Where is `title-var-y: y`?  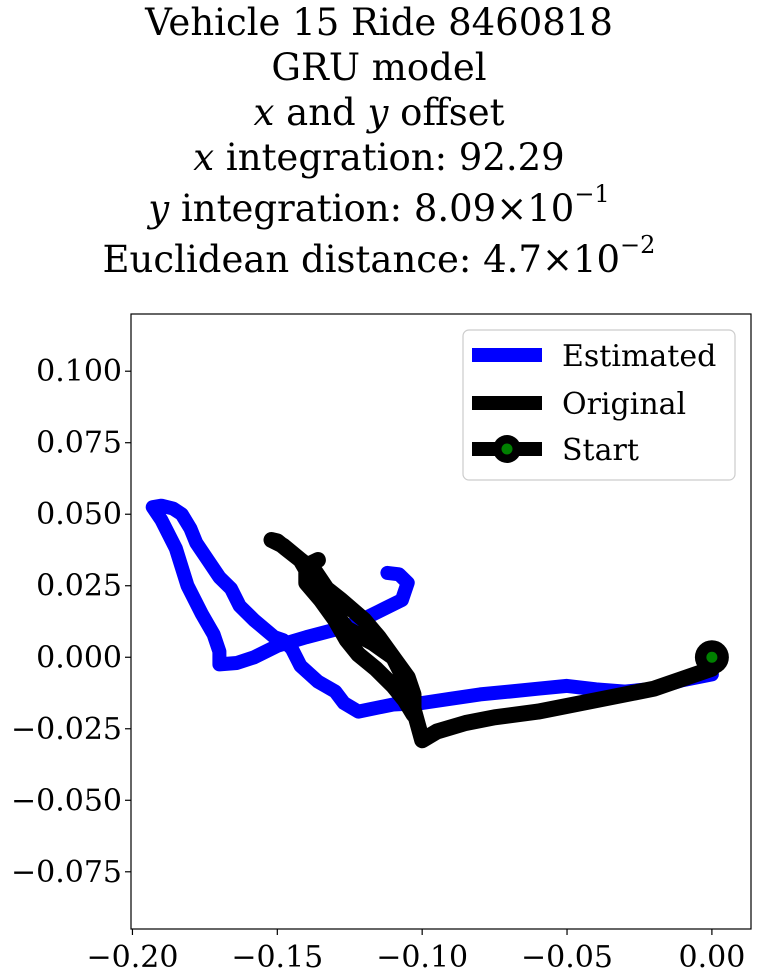 title-var-y: y is located at coordinates (378, 112).